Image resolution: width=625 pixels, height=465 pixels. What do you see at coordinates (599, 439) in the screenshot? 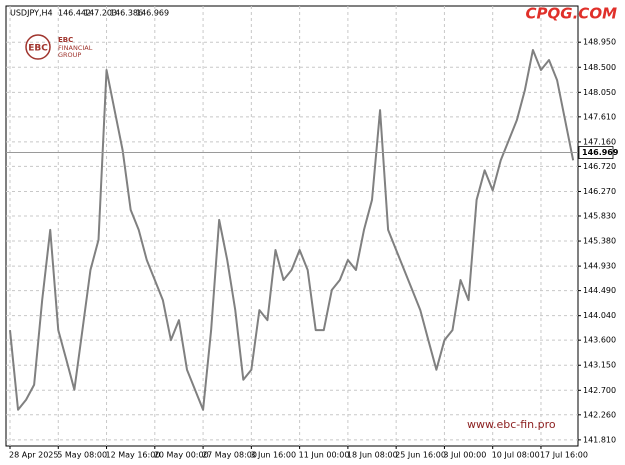
I see `y-tick-label: 141.810` at bounding box center [599, 439].